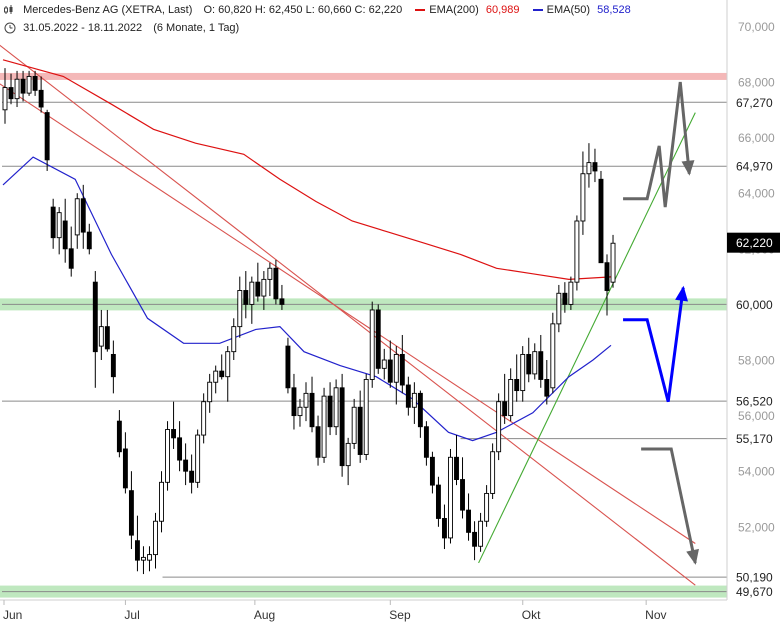  I want to click on level-label: 50,190, so click(754, 578).